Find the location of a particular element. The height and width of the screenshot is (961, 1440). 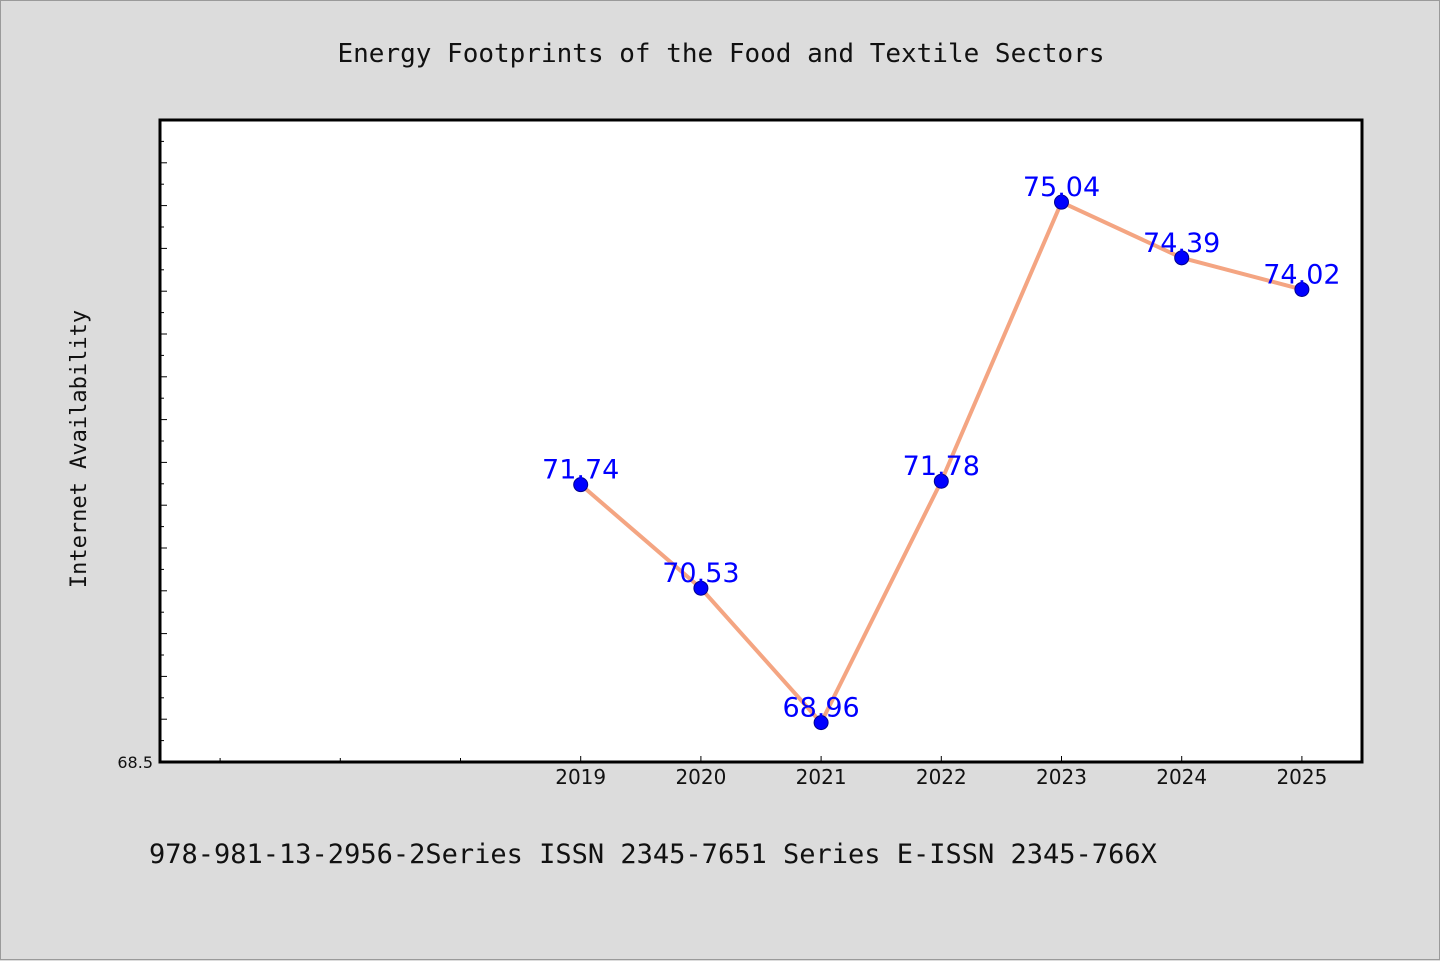

data-label: 71.74 is located at coordinates (580, 470).